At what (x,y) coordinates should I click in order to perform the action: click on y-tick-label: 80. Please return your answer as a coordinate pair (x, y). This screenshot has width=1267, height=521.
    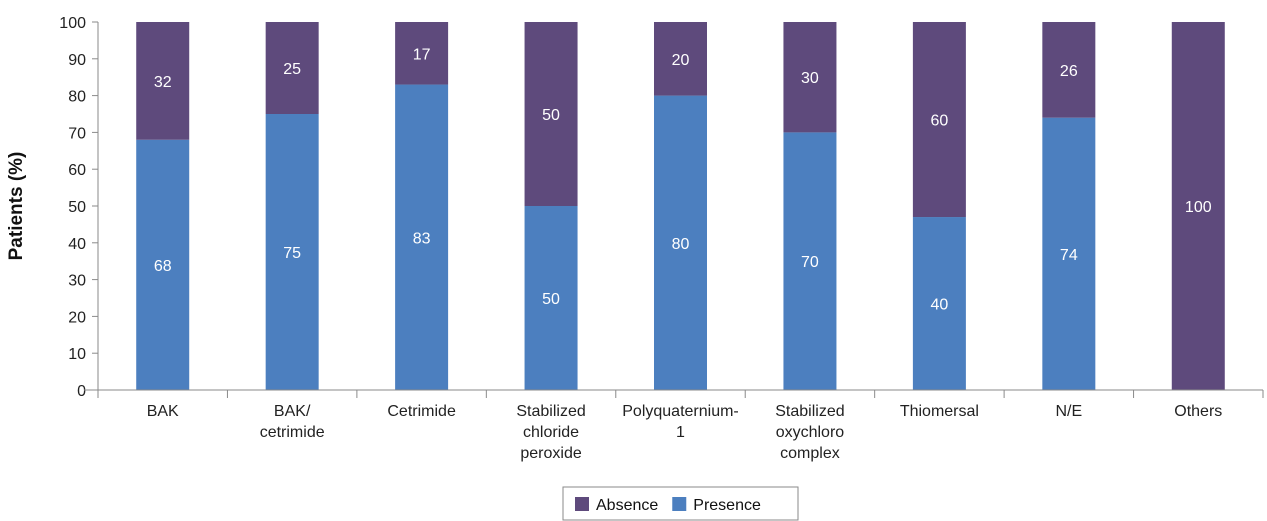
    Looking at the image, I should click on (77, 97).